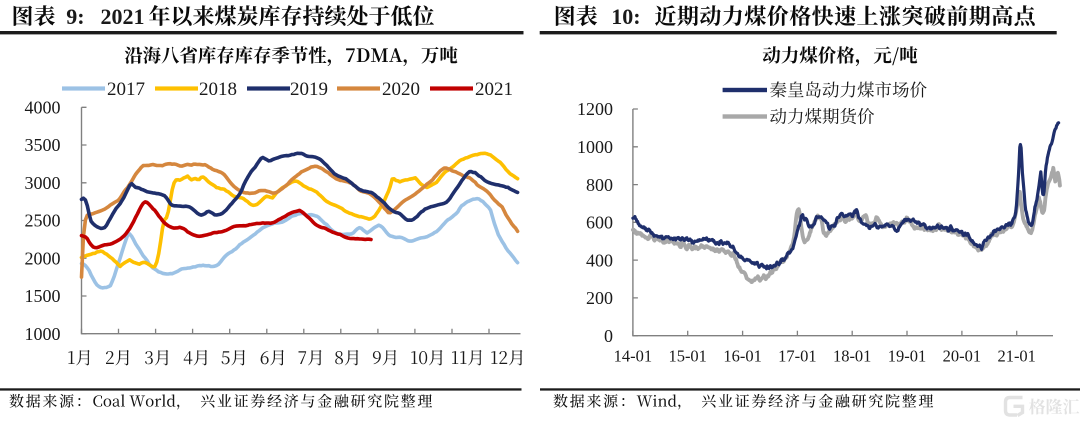 This screenshot has height=422, width=1080. What do you see at coordinates (126, 89) in the screenshot?
I see `svg-text: 2017` at bounding box center [126, 89].